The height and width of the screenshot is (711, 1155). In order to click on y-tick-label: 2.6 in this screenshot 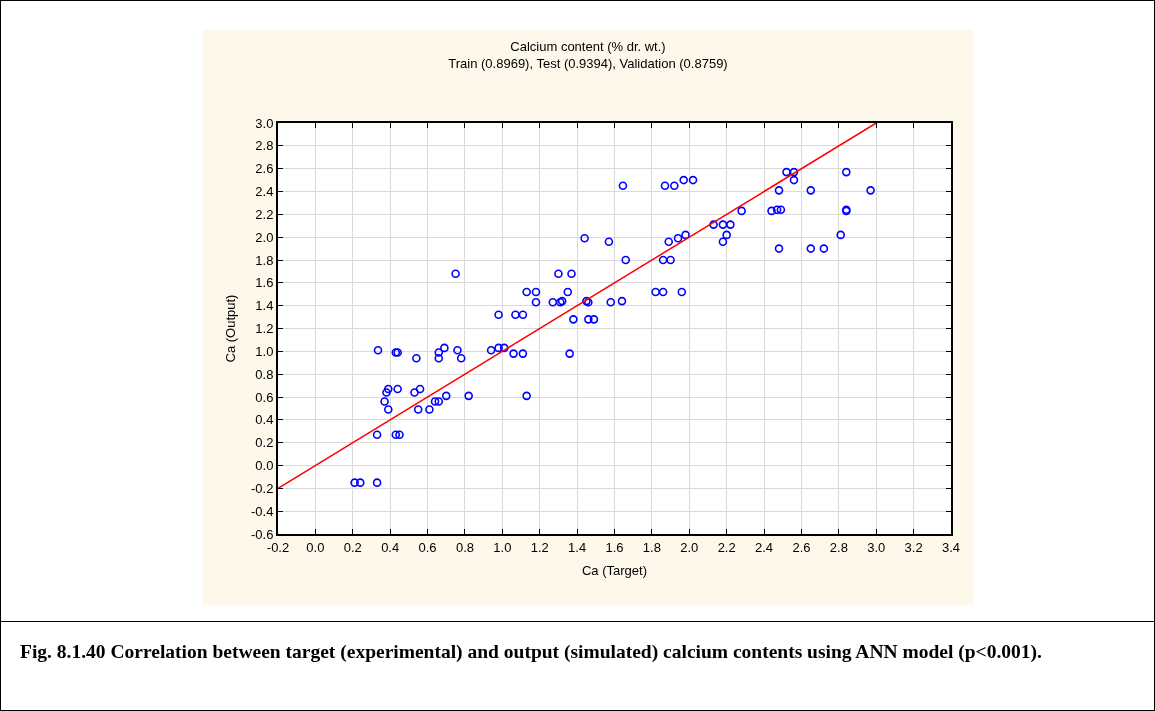, I will do `click(264, 169)`.